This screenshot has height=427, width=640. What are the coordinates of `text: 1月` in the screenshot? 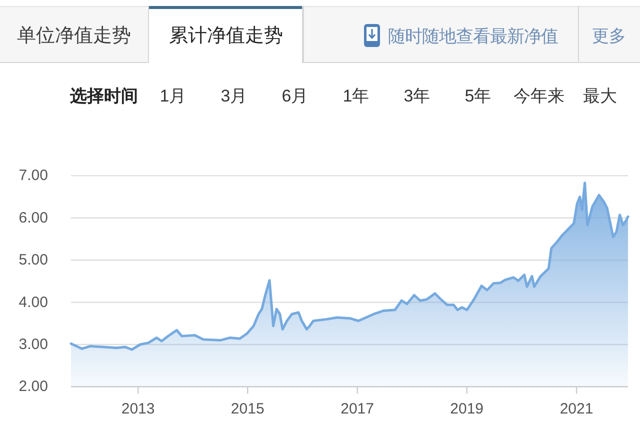 It's located at (173, 96).